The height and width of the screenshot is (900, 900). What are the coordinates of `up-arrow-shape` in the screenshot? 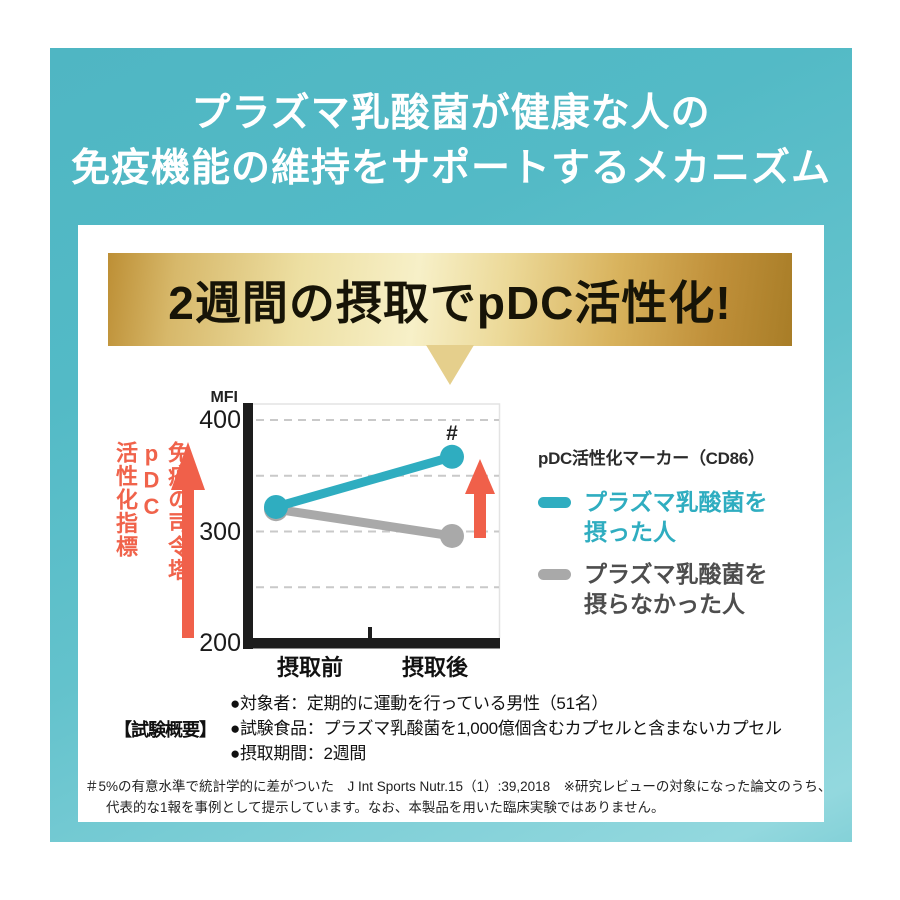 It's located at (188, 540).